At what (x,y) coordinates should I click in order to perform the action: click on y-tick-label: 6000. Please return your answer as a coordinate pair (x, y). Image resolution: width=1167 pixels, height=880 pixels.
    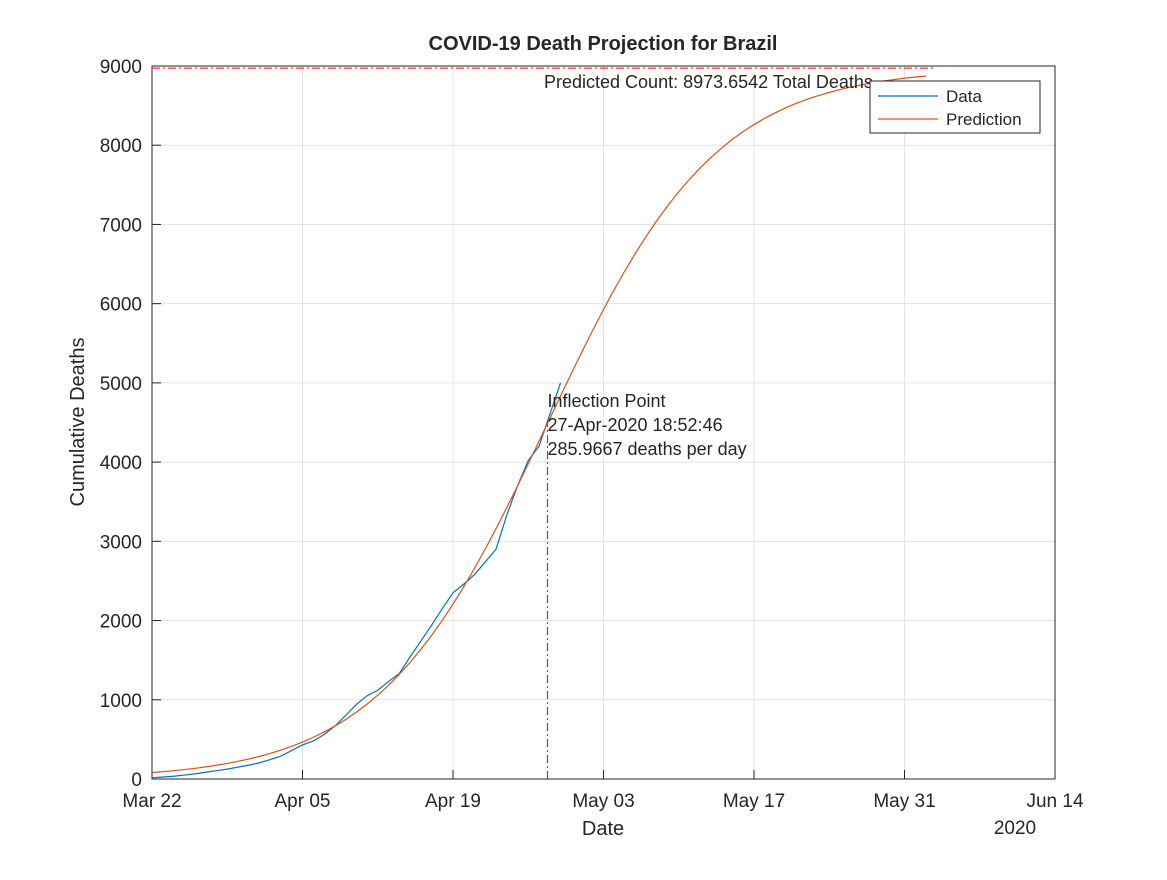
    Looking at the image, I should click on (121, 305).